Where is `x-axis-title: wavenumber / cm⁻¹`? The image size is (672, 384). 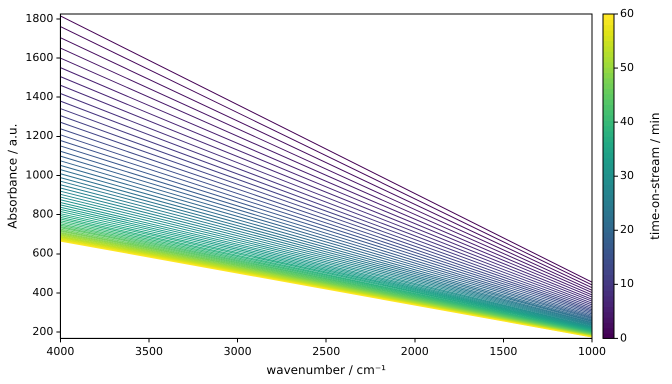
x-axis-title: wavenumber / cm⁻¹ is located at coordinates (326, 369).